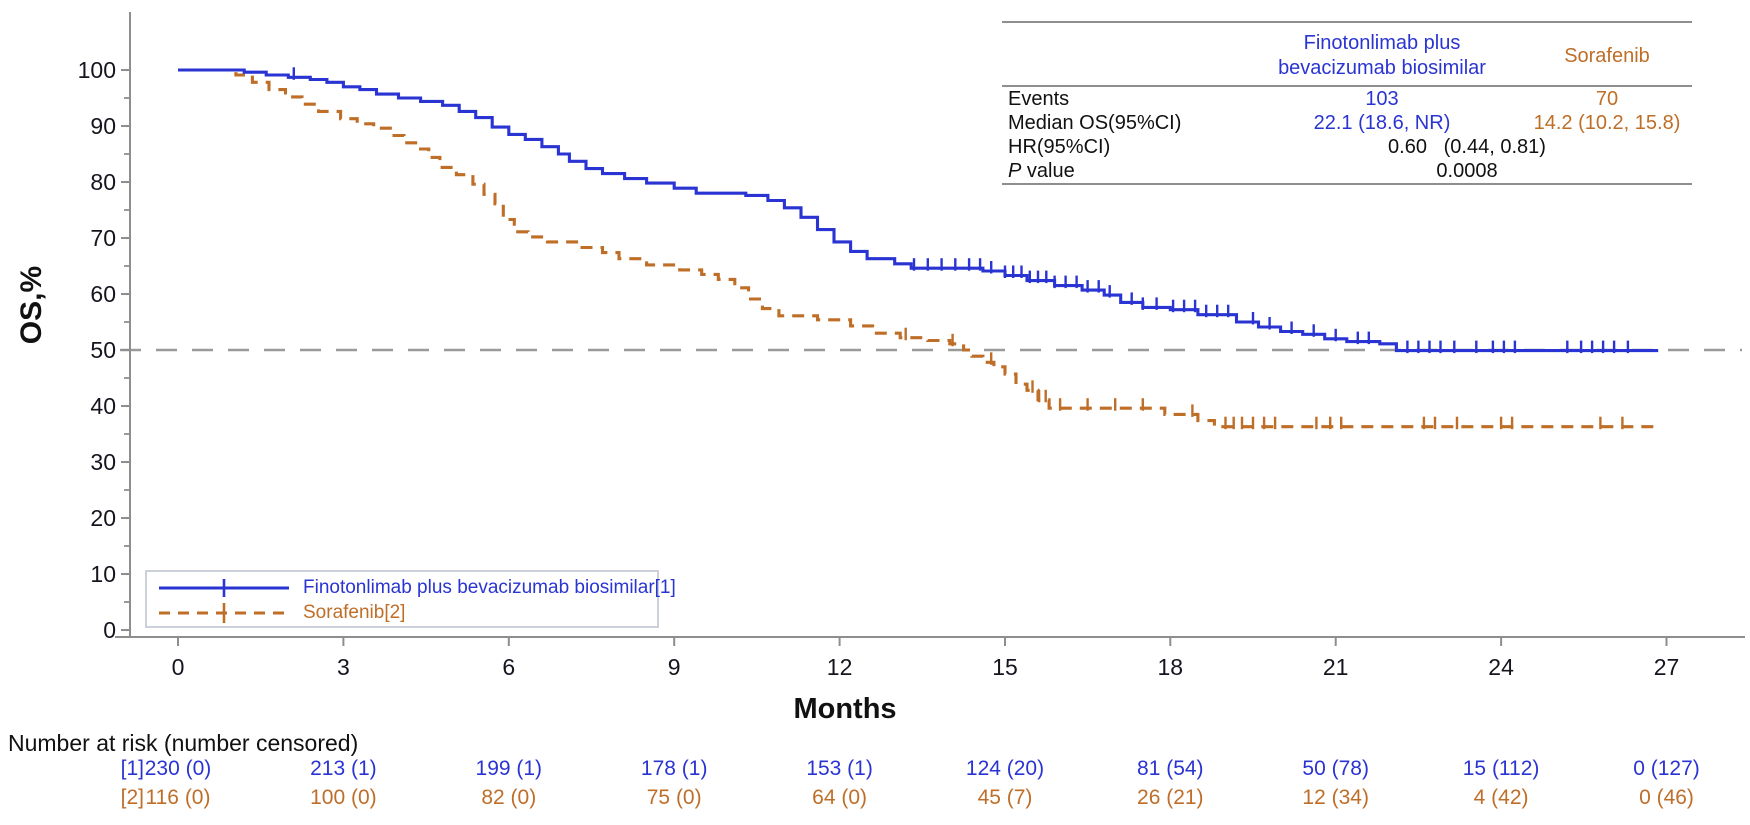 This screenshot has height=825, width=1750. What do you see at coordinates (1666, 797) in the screenshot?
I see `risk-value: 0 (46)` at bounding box center [1666, 797].